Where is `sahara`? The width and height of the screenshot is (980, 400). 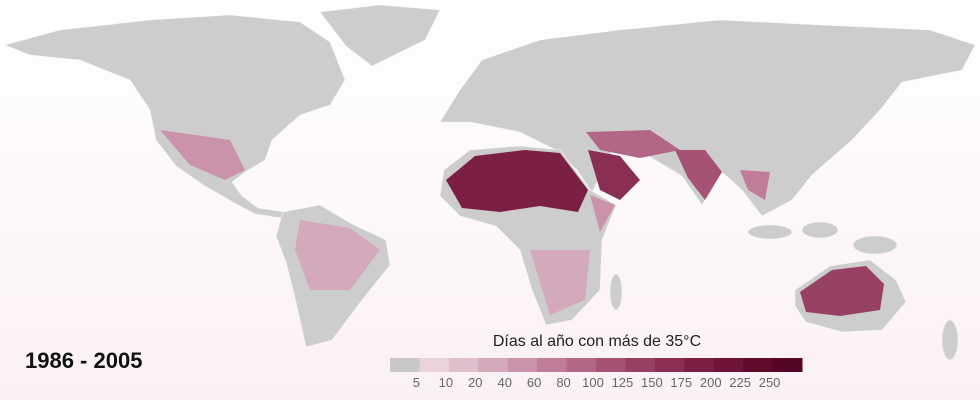
sahara is located at coordinates (517, 181).